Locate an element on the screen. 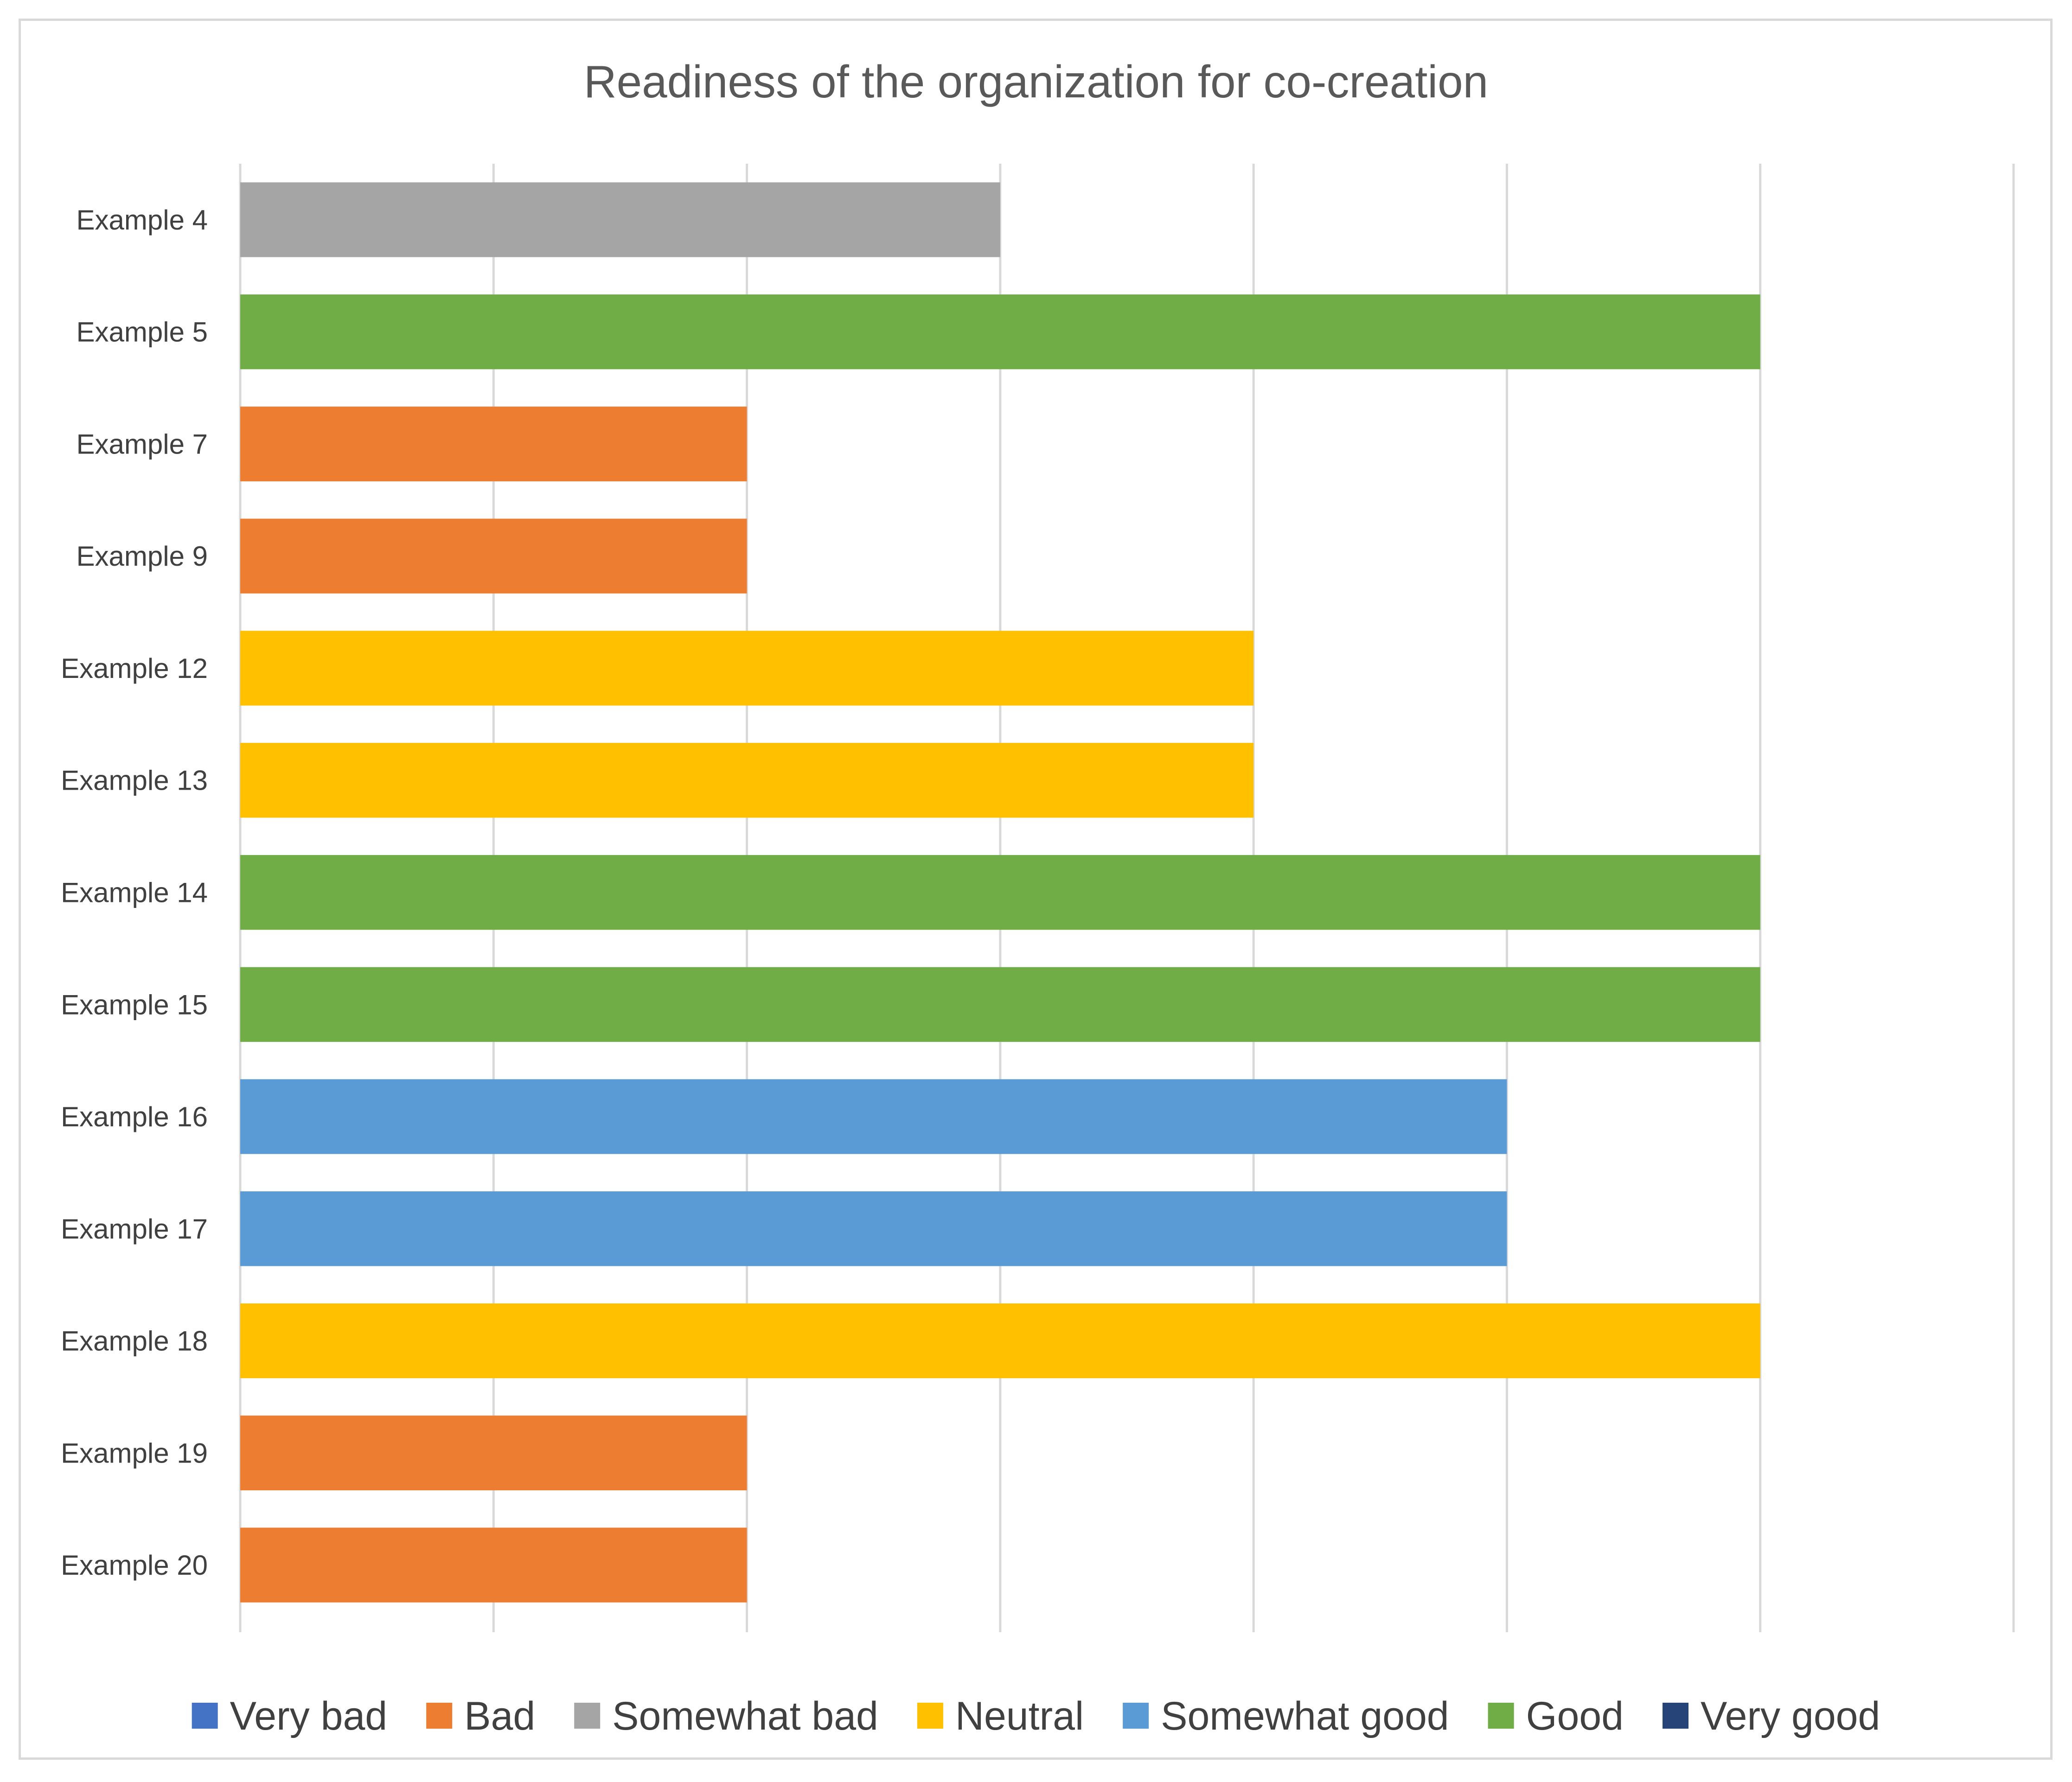 The height and width of the screenshot is (1782, 2072). category-label: Example 16 is located at coordinates (134, 1116).